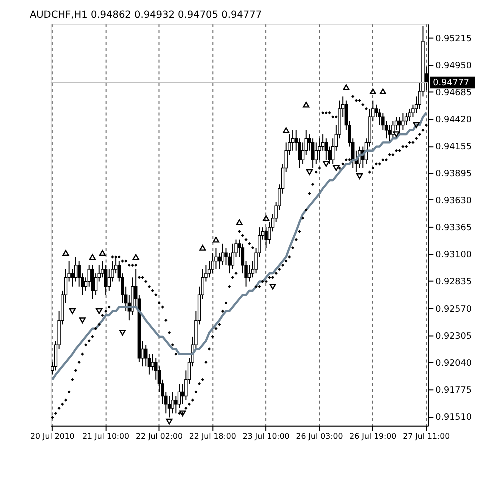 The height and width of the screenshot is (489, 489). I want to click on x-tick-label: 22 Jul 18:00, so click(212, 437).